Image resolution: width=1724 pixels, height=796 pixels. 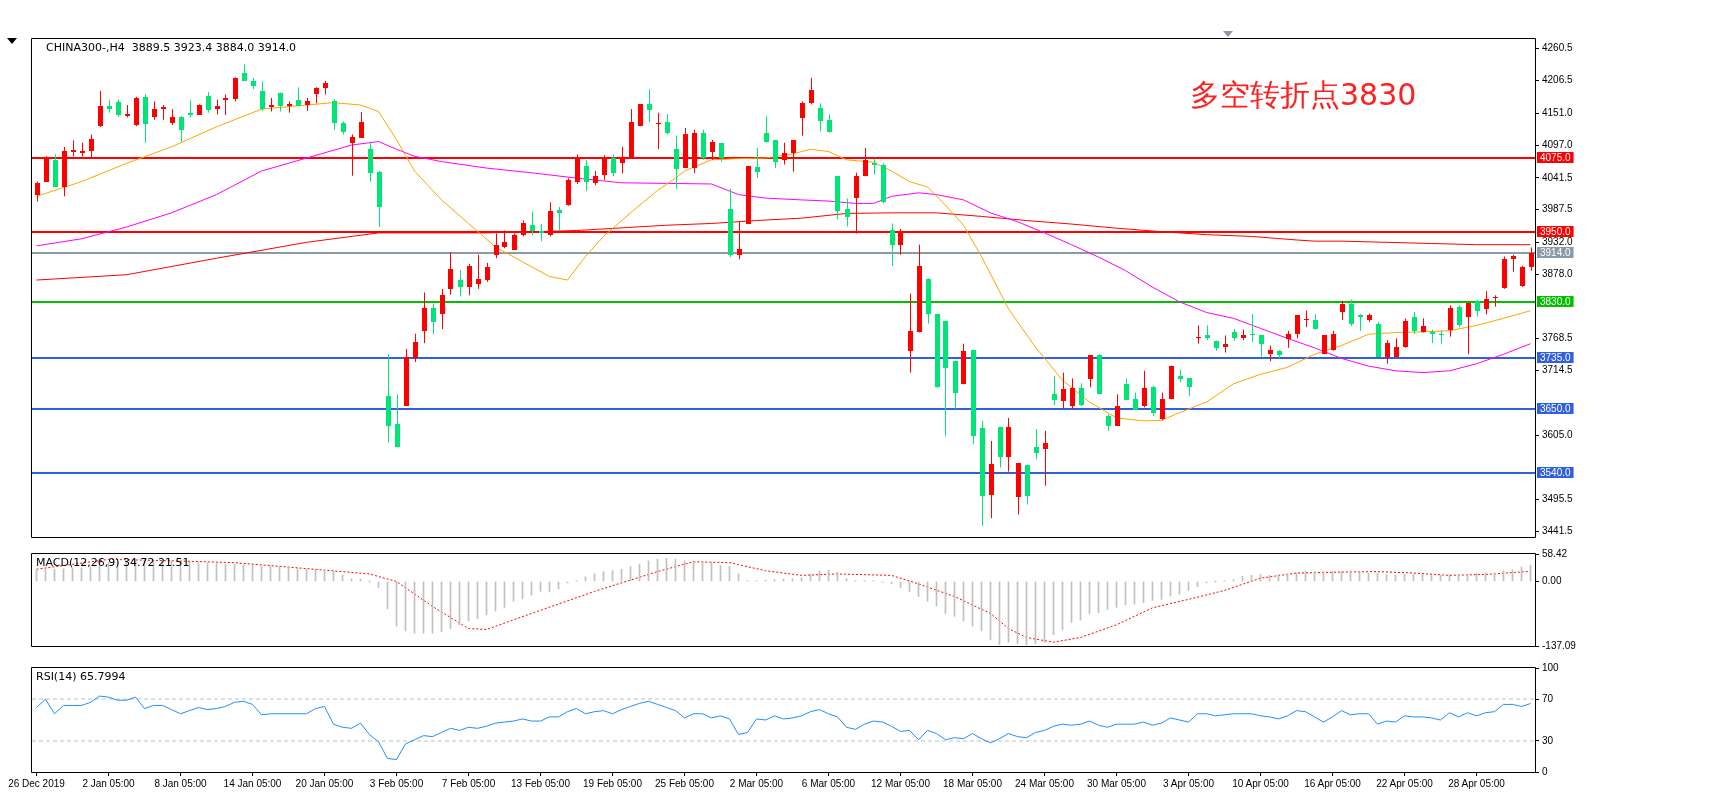 What do you see at coordinates (1558, 144) in the screenshot?
I see `y-tick-label: 4097.0` at bounding box center [1558, 144].